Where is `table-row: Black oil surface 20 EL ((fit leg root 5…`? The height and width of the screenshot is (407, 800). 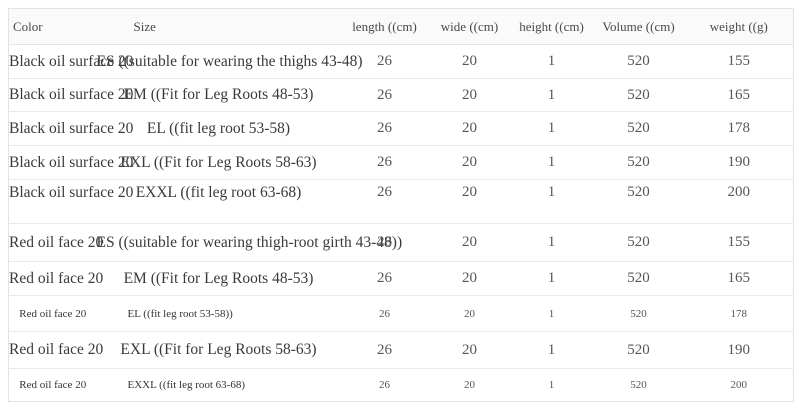
table-row: Black oil surface 20 EL ((fit leg root 5… is located at coordinates (401, 129).